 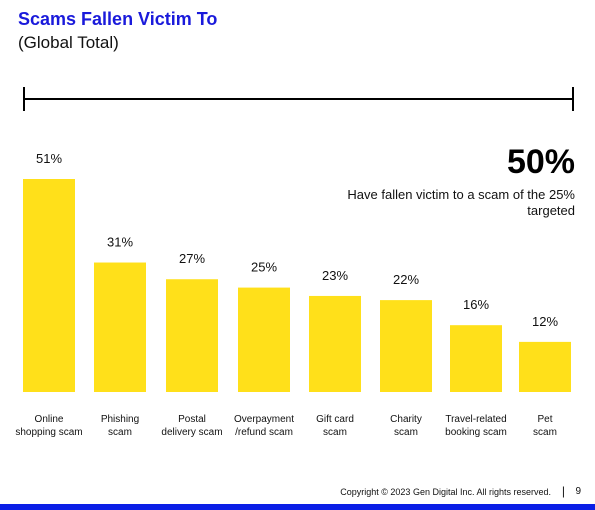 What do you see at coordinates (120, 242) in the screenshot?
I see `value-label-2: 31%` at bounding box center [120, 242].